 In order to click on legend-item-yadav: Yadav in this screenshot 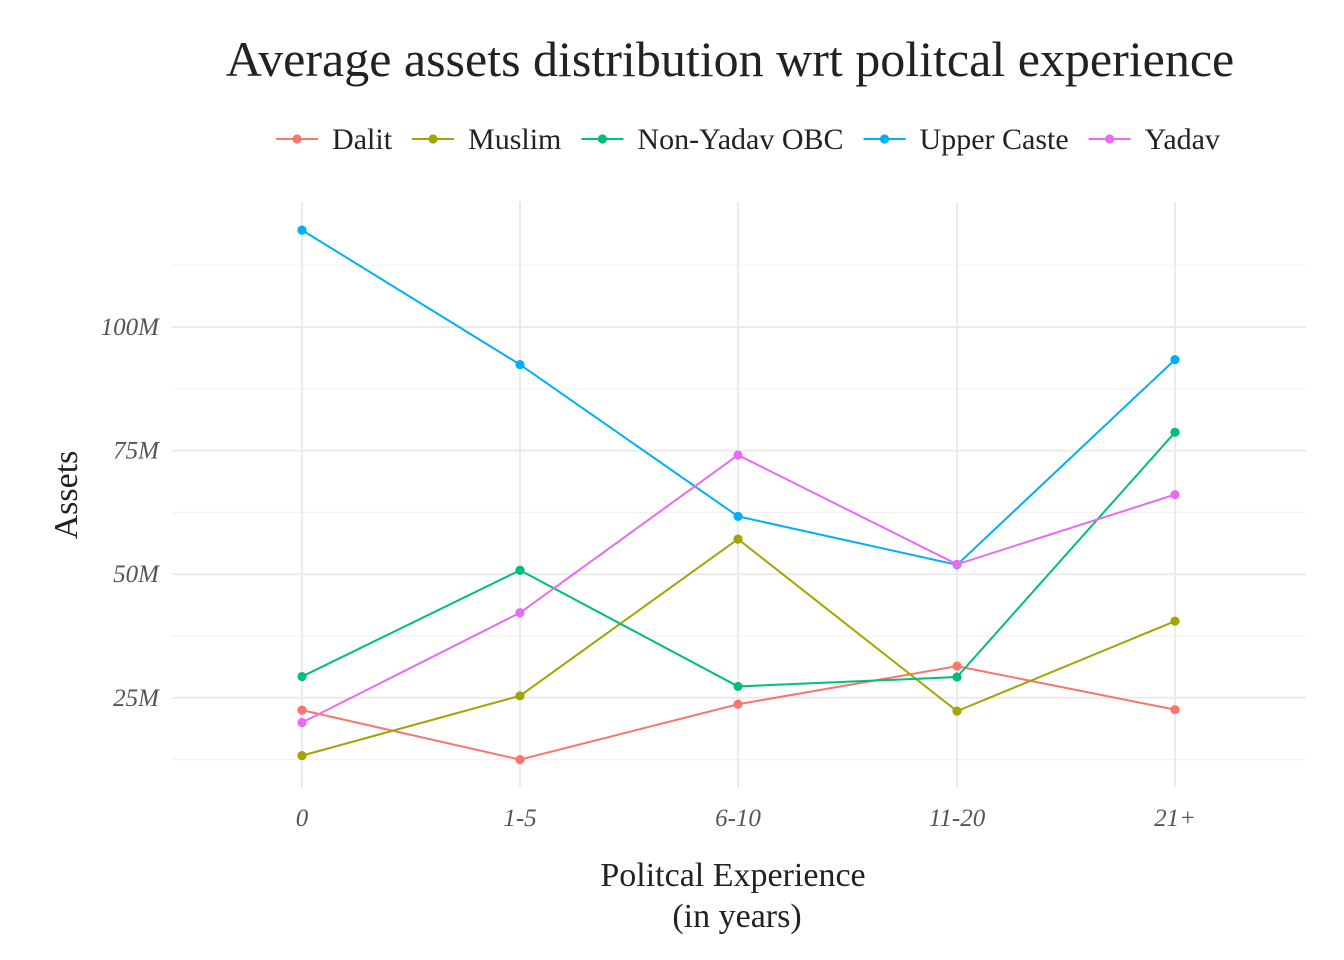, I will do `click(1154, 139)`.